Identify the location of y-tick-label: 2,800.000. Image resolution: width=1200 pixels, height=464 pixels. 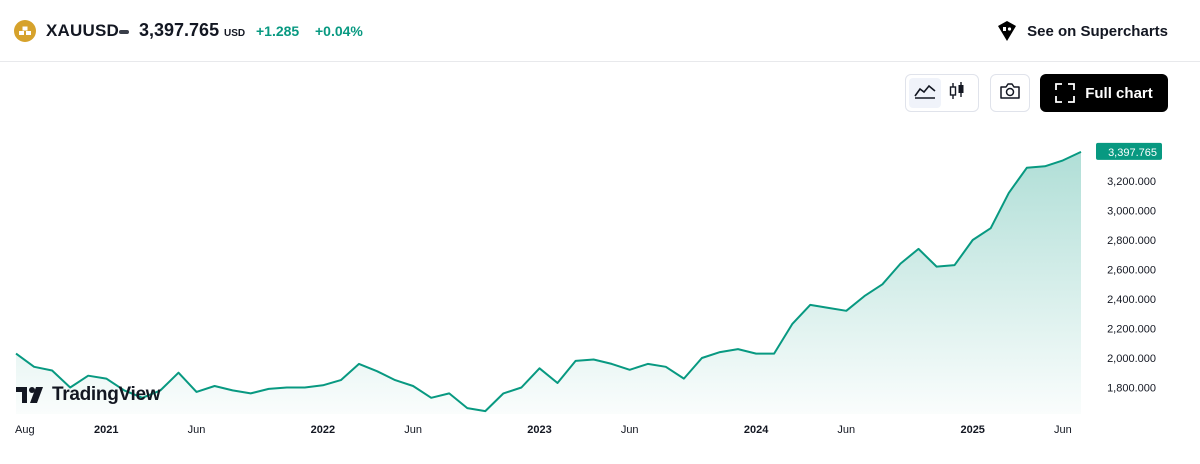
(1131, 241).